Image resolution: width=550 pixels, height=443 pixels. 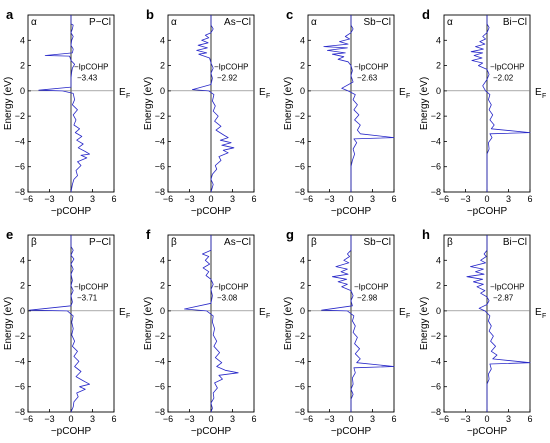 What do you see at coordinates (503, 298) in the screenshot?
I see `ipcohp-value: −2.87` at bounding box center [503, 298].